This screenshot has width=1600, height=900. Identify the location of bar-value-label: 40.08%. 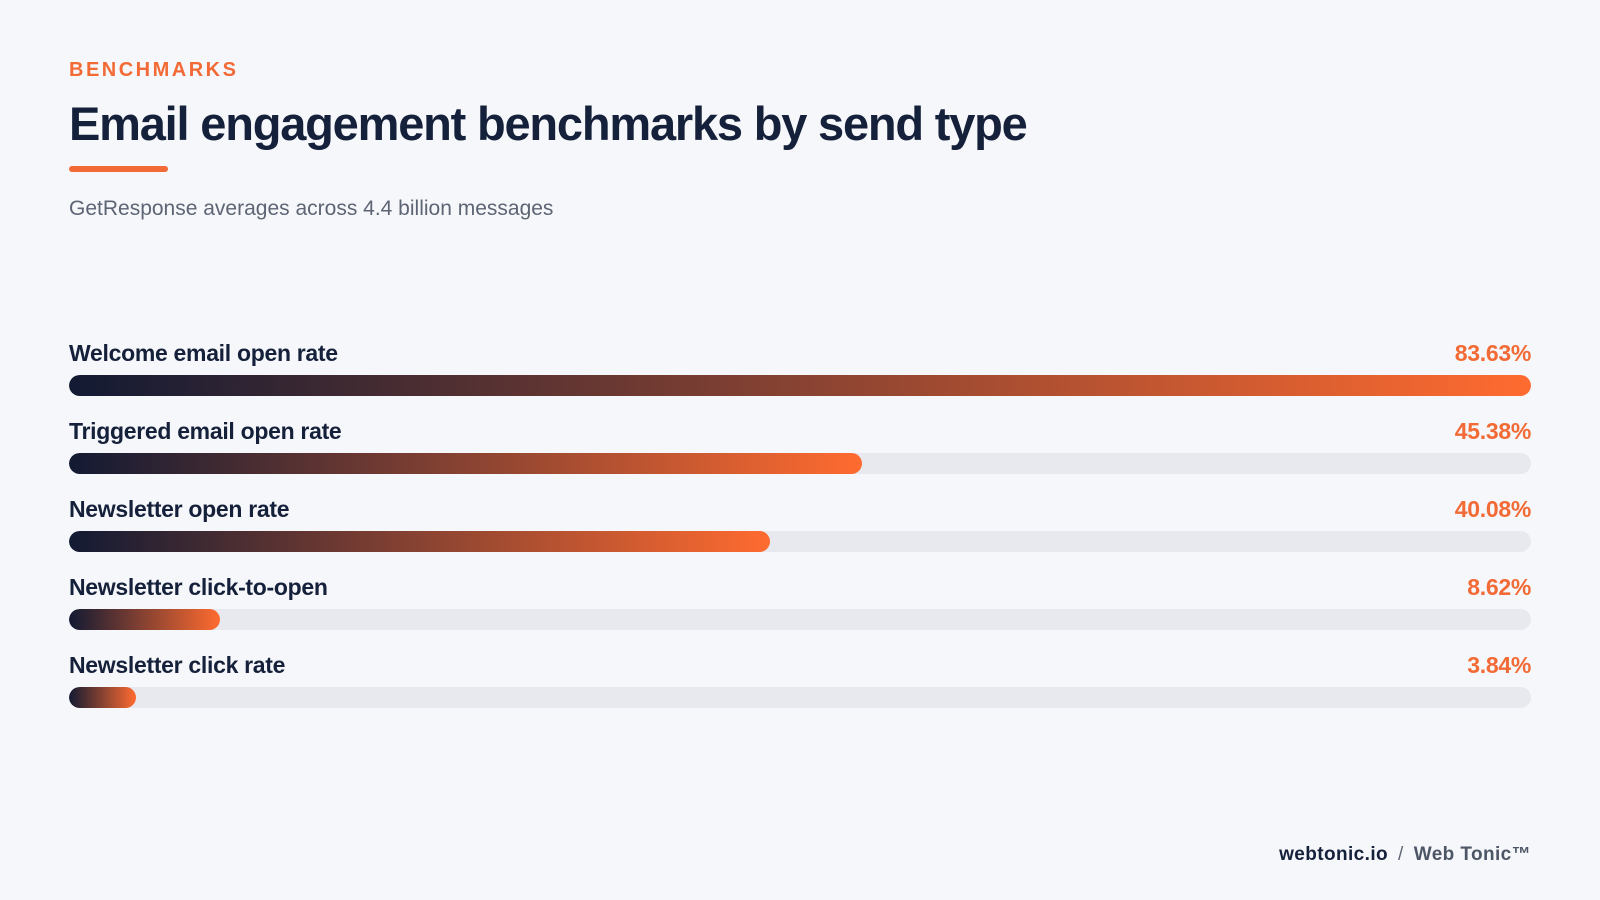
(1493, 509).